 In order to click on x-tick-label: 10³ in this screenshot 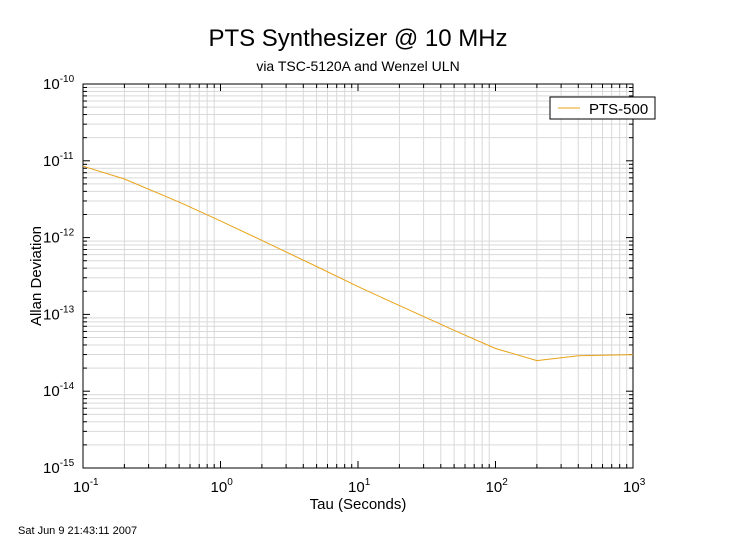, I will do `click(634, 486)`.